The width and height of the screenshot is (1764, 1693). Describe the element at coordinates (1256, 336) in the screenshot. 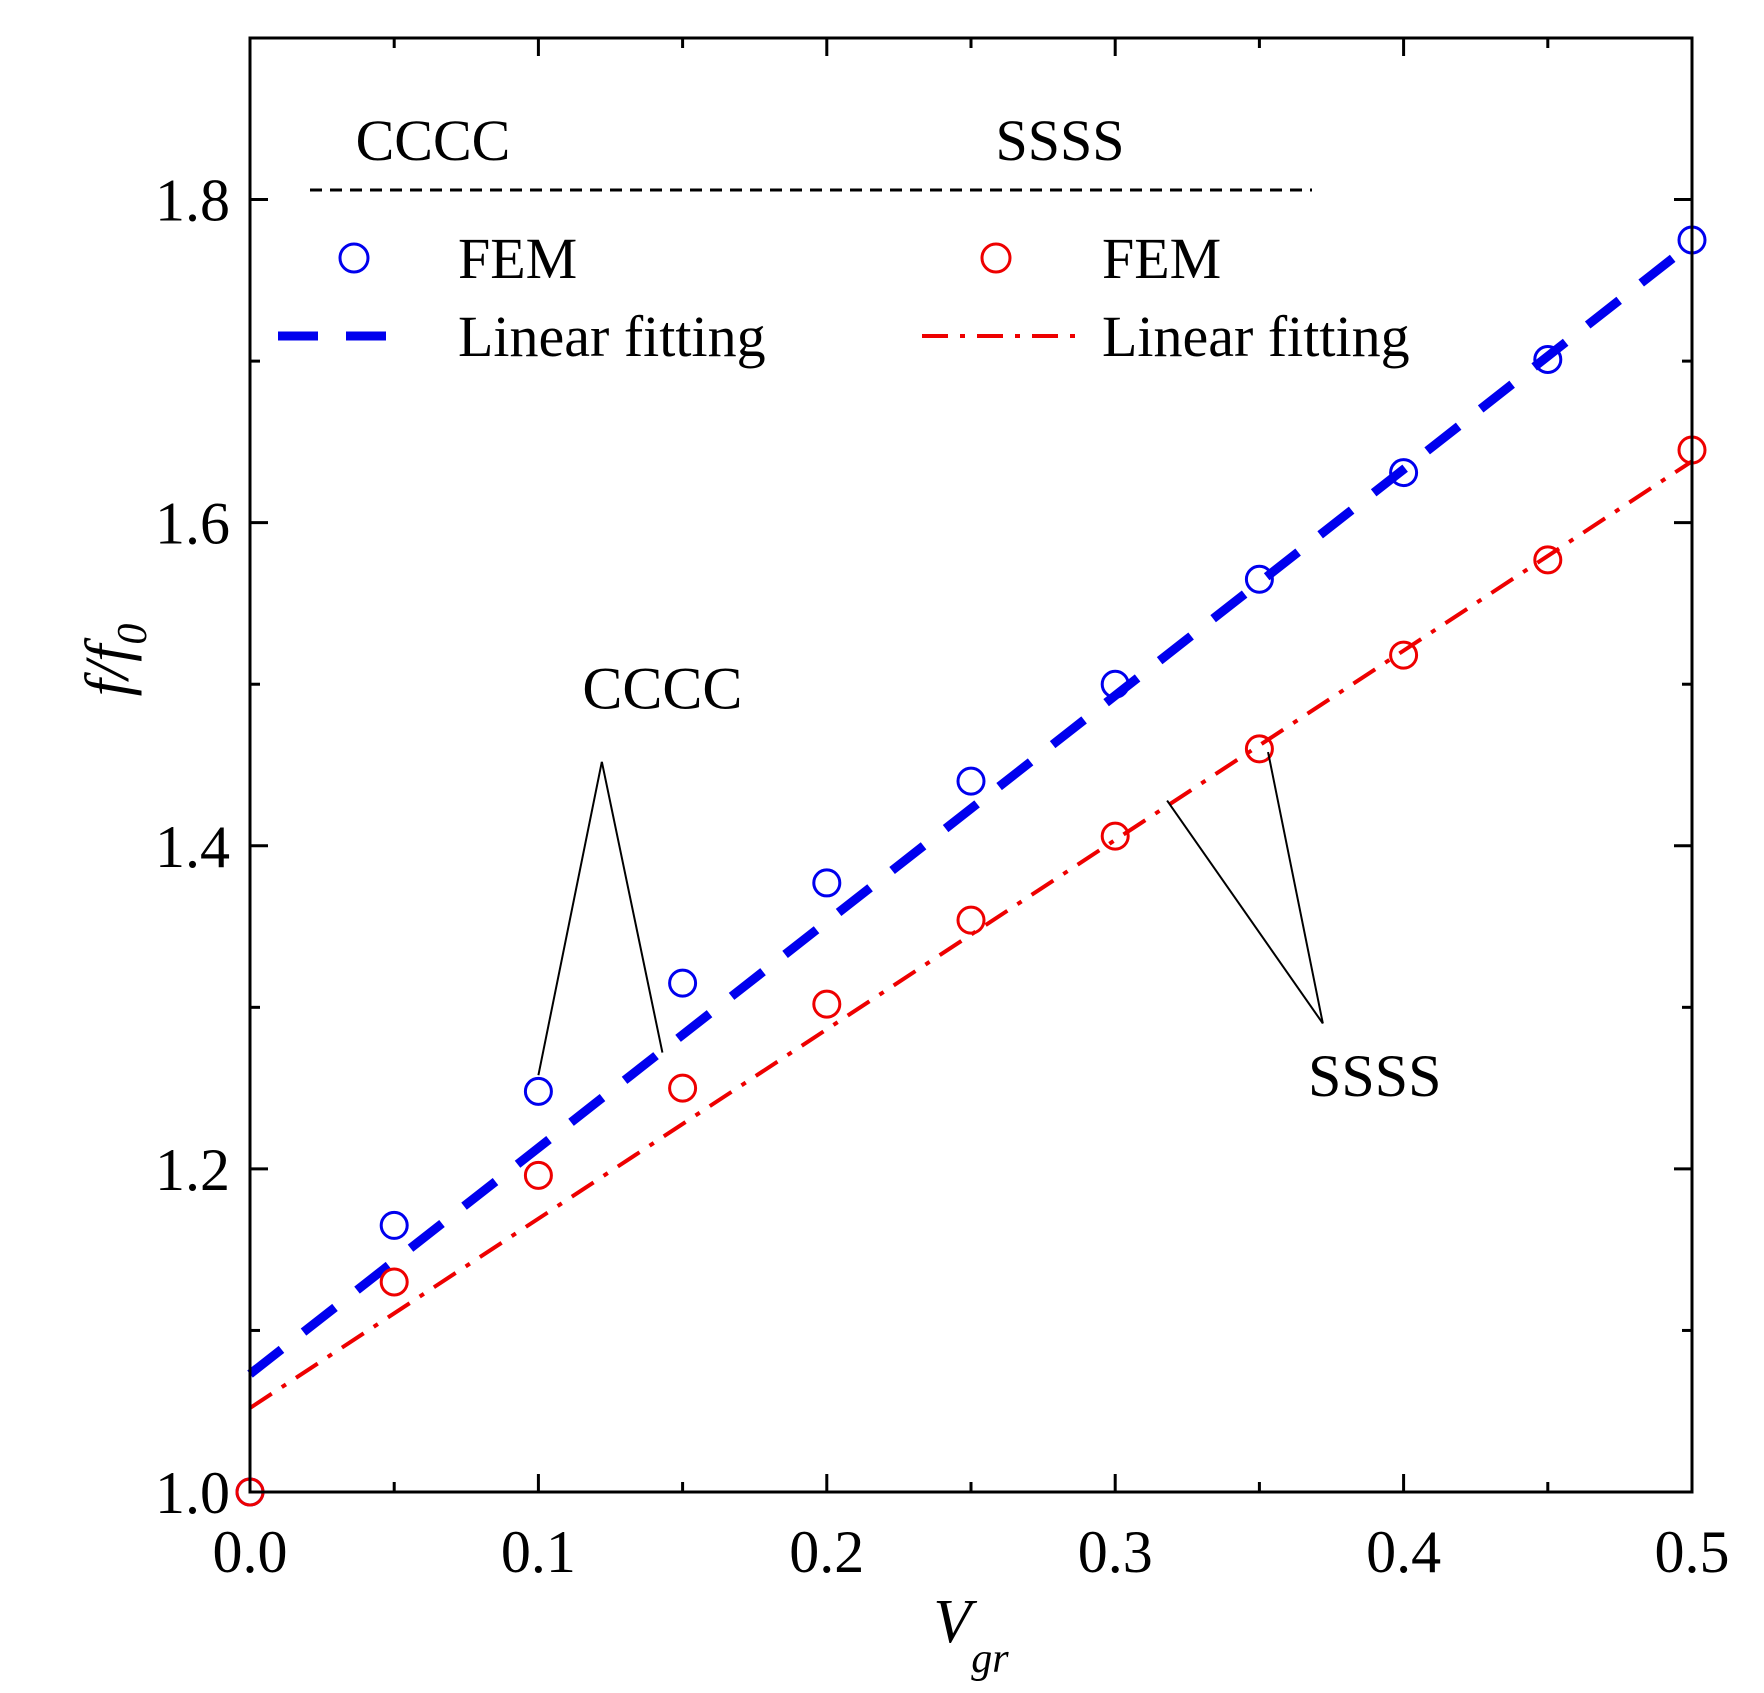

I see `legend-ssss-fit-label: Linear fitting` at that location.